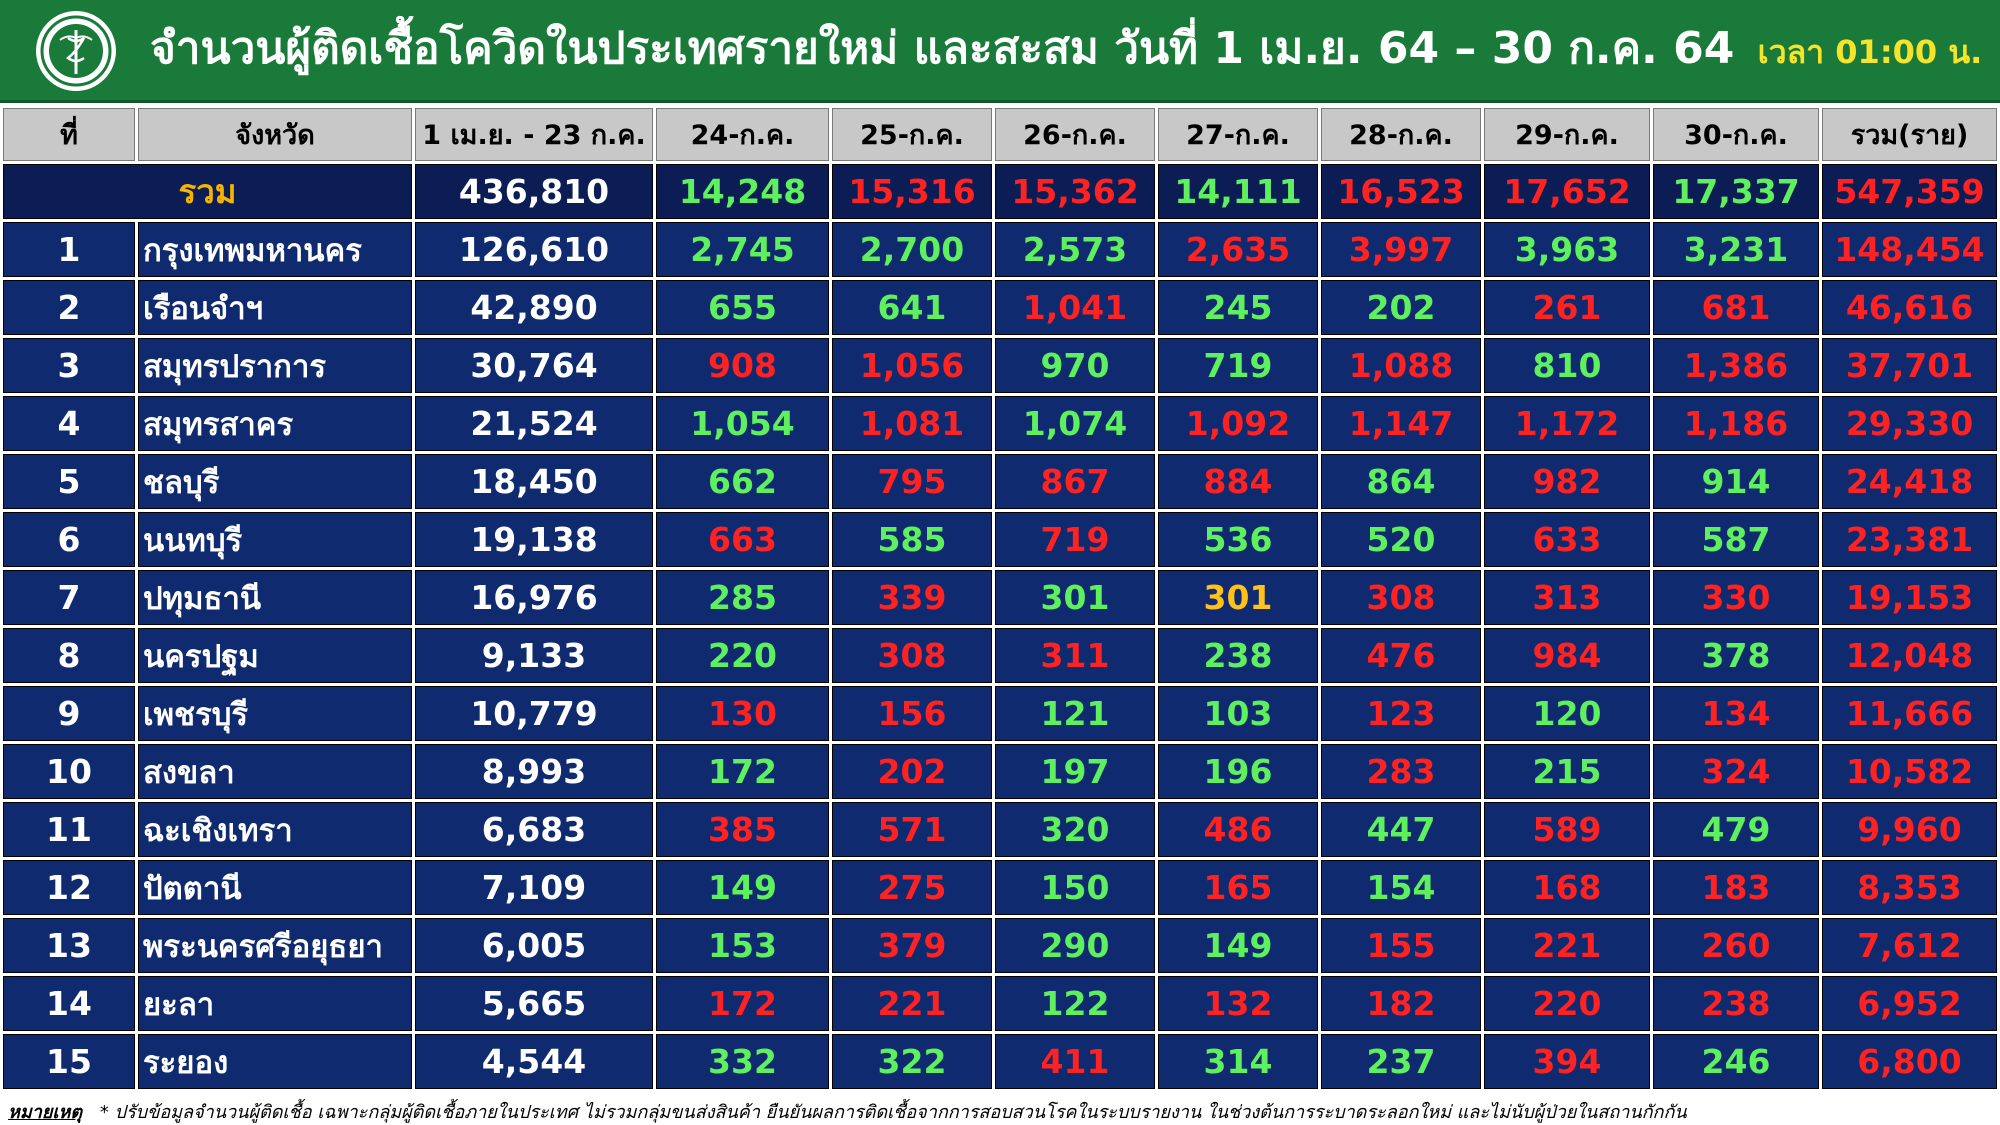 Image resolution: width=2000 pixels, height=1125 pixels. What do you see at coordinates (69, 423) in the screenshot?
I see `row-rank: 4` at bounding box center [69, 423].